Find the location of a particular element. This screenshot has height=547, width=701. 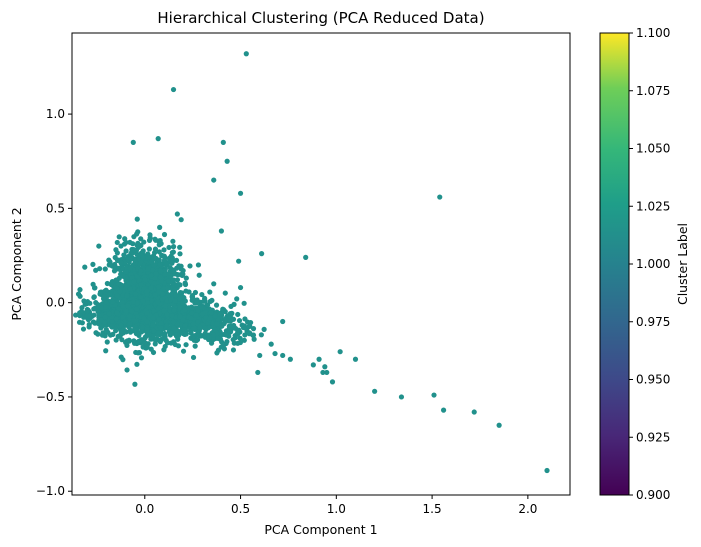

y-axis-ticks: −1.0 −0.5 0.0 0.5 1.0 is located at coordinates (54, 302).